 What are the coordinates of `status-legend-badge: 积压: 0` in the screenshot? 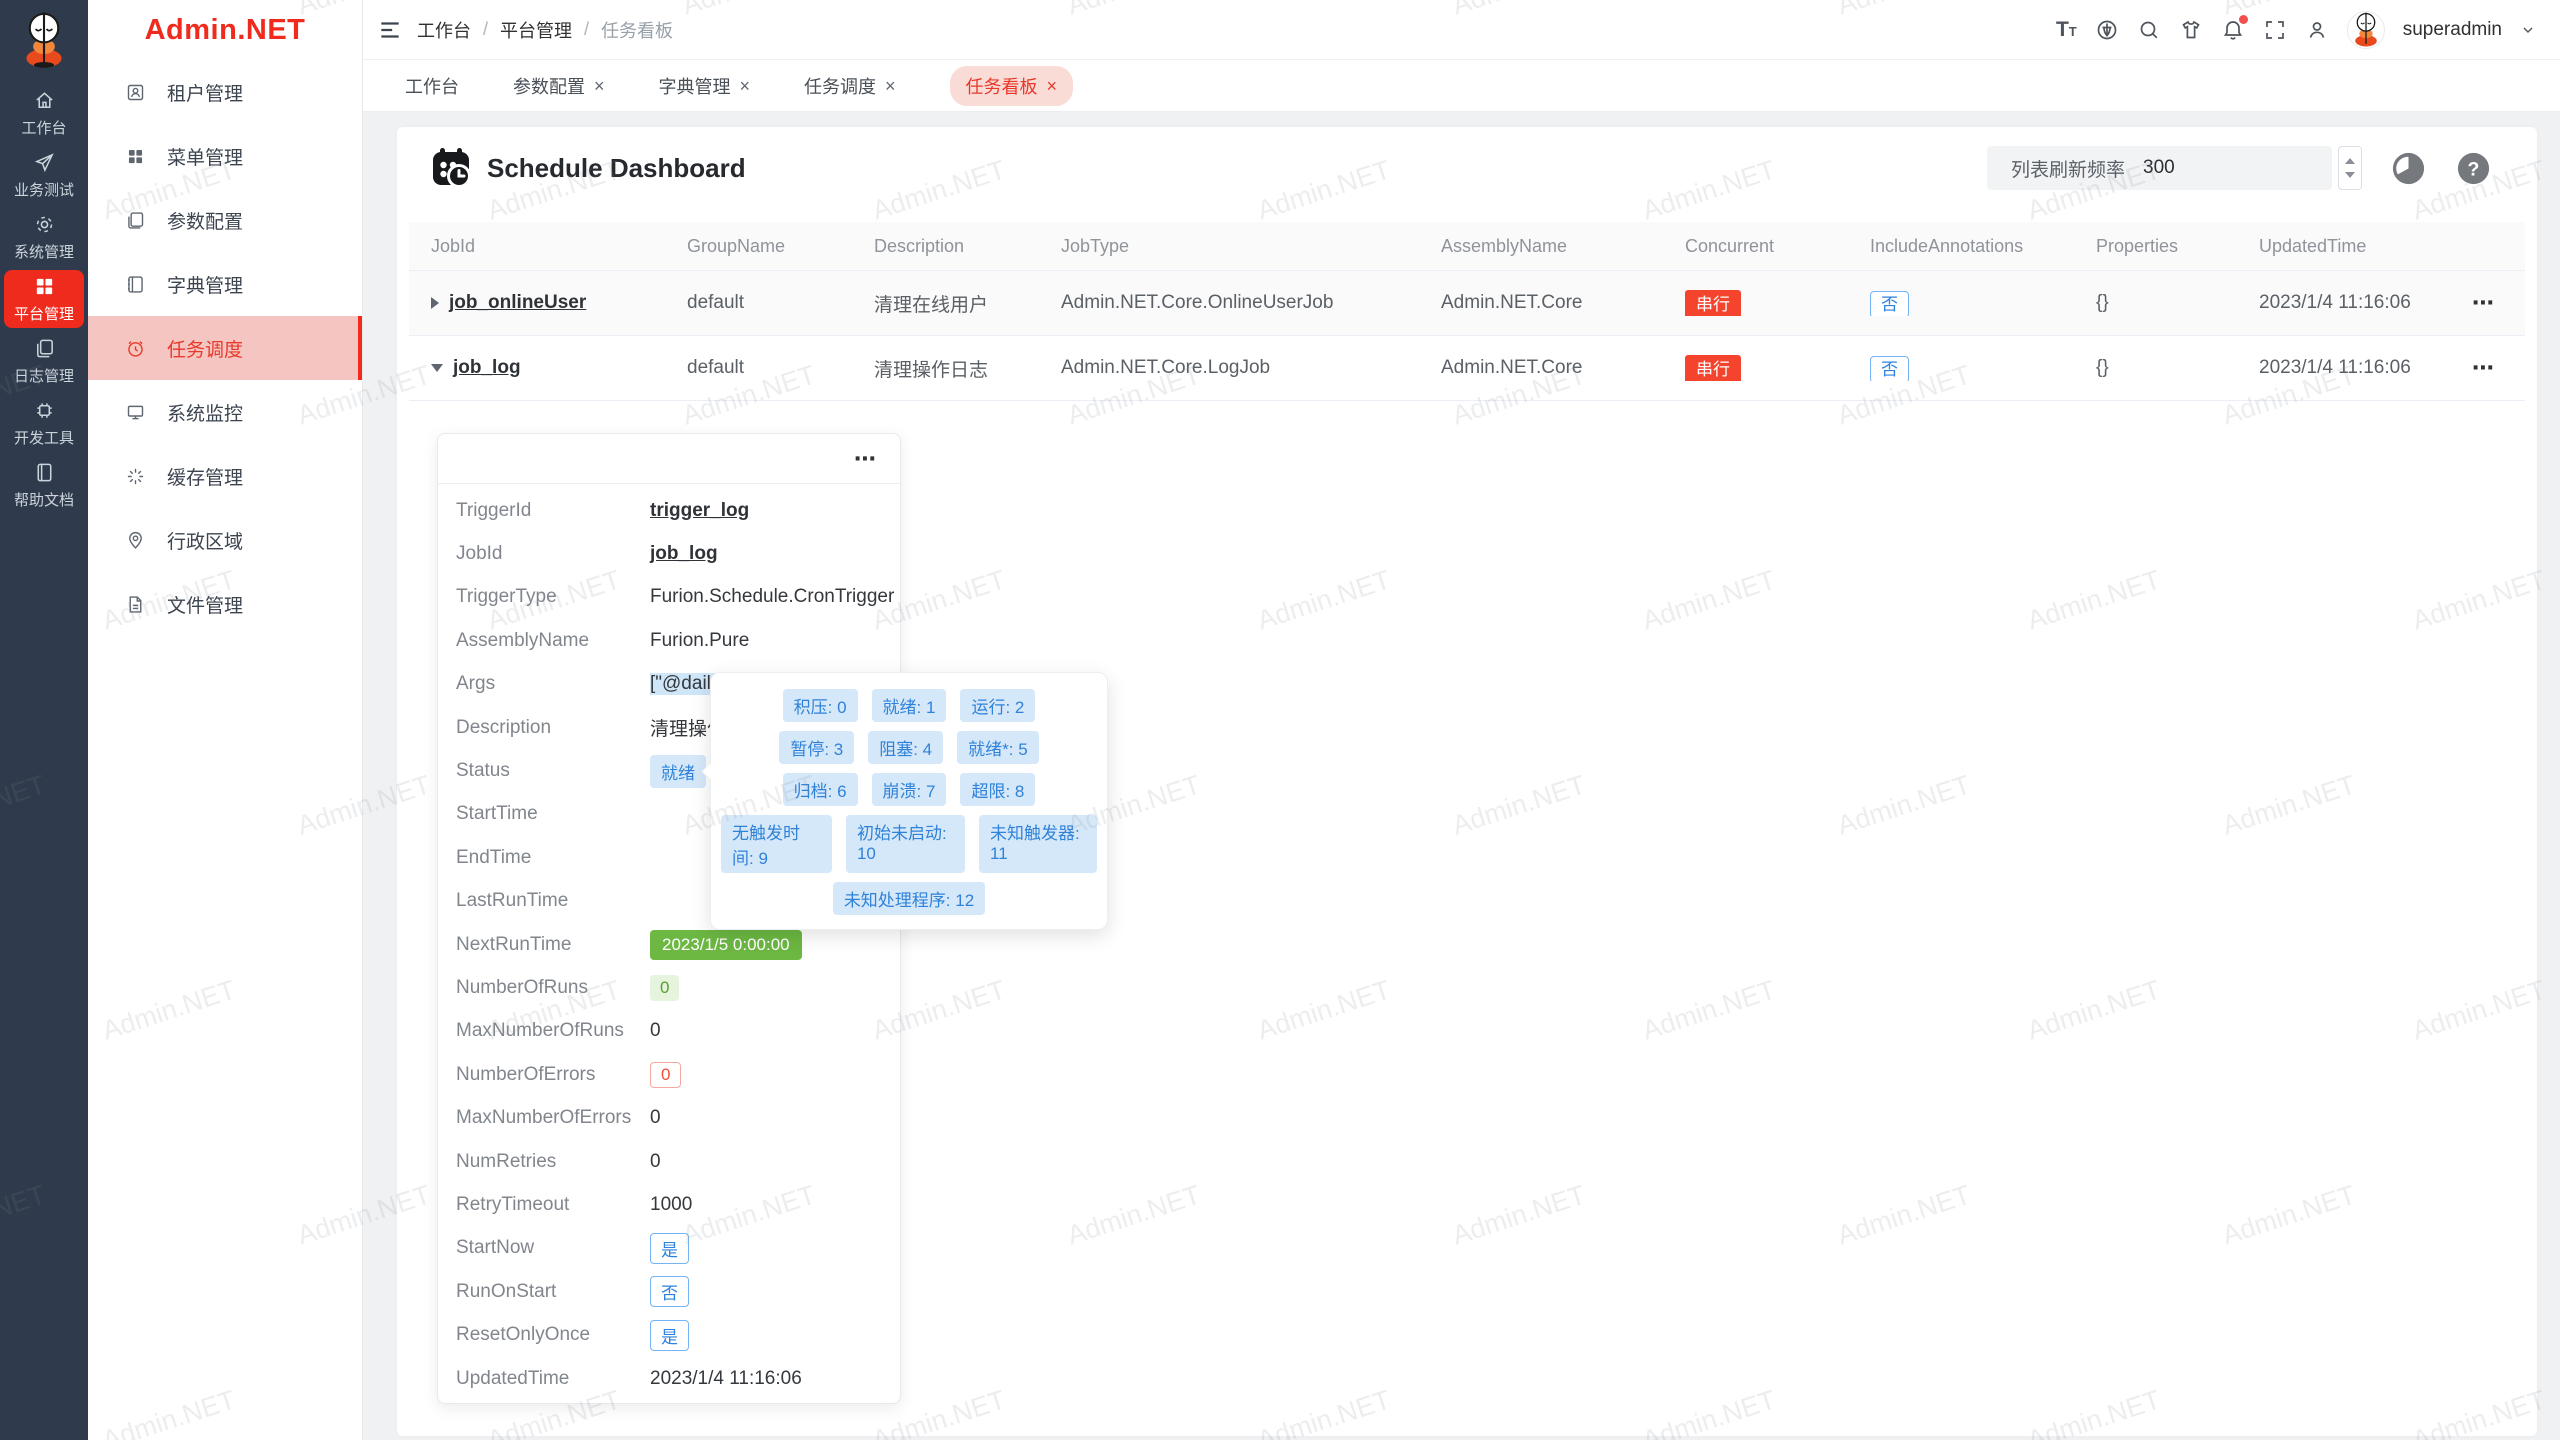 It's located at (820, 705).